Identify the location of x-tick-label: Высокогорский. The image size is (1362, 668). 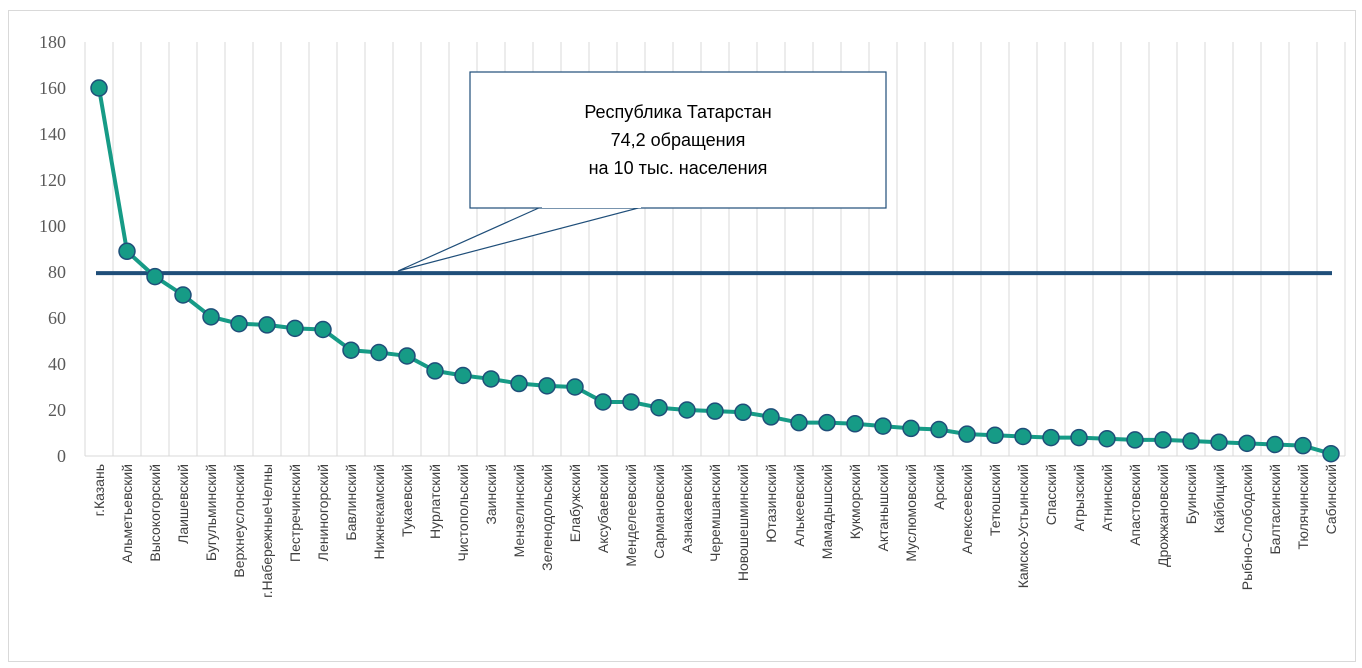
(155, 513).